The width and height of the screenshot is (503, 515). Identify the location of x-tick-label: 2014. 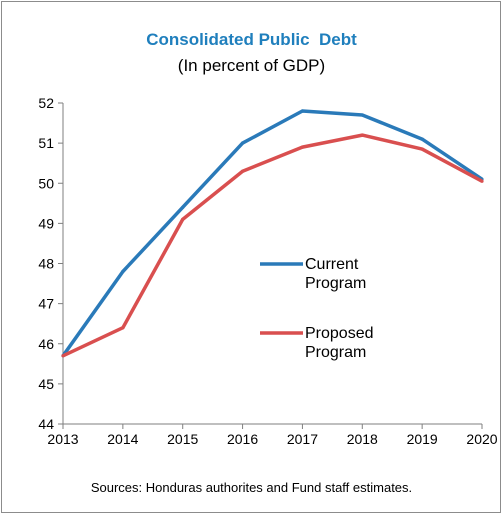
(122, 439).